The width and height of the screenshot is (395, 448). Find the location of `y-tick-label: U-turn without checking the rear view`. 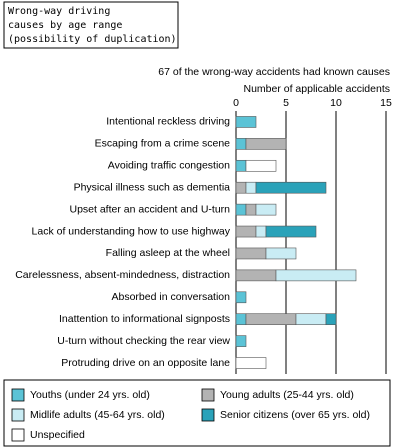

y-tick-label: U-turn without checking the rear view is located at coordinates (143, 341).